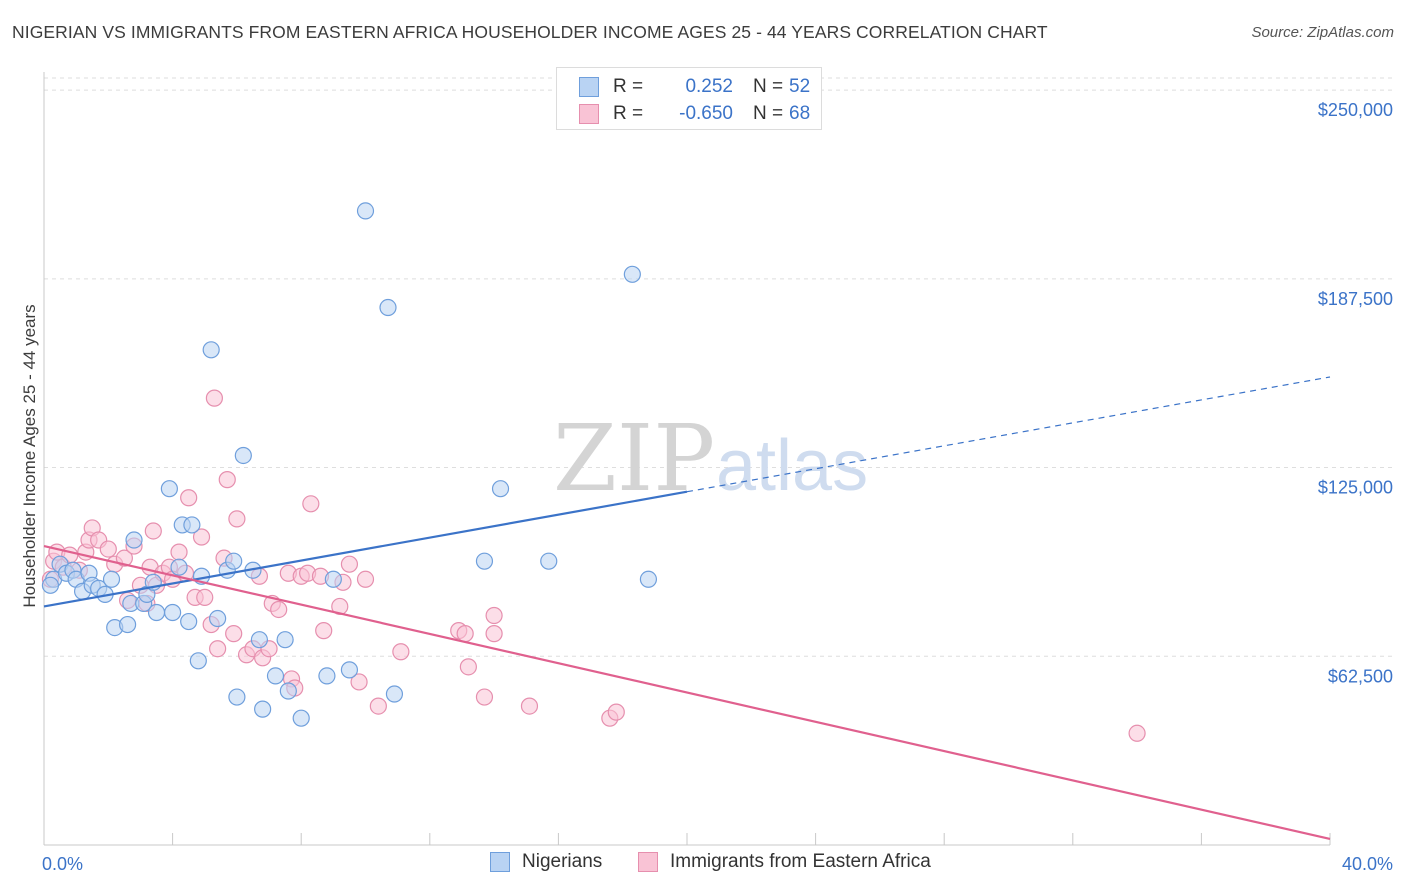  I want to click on watermark-atlas: atlas, so click(792, 466).